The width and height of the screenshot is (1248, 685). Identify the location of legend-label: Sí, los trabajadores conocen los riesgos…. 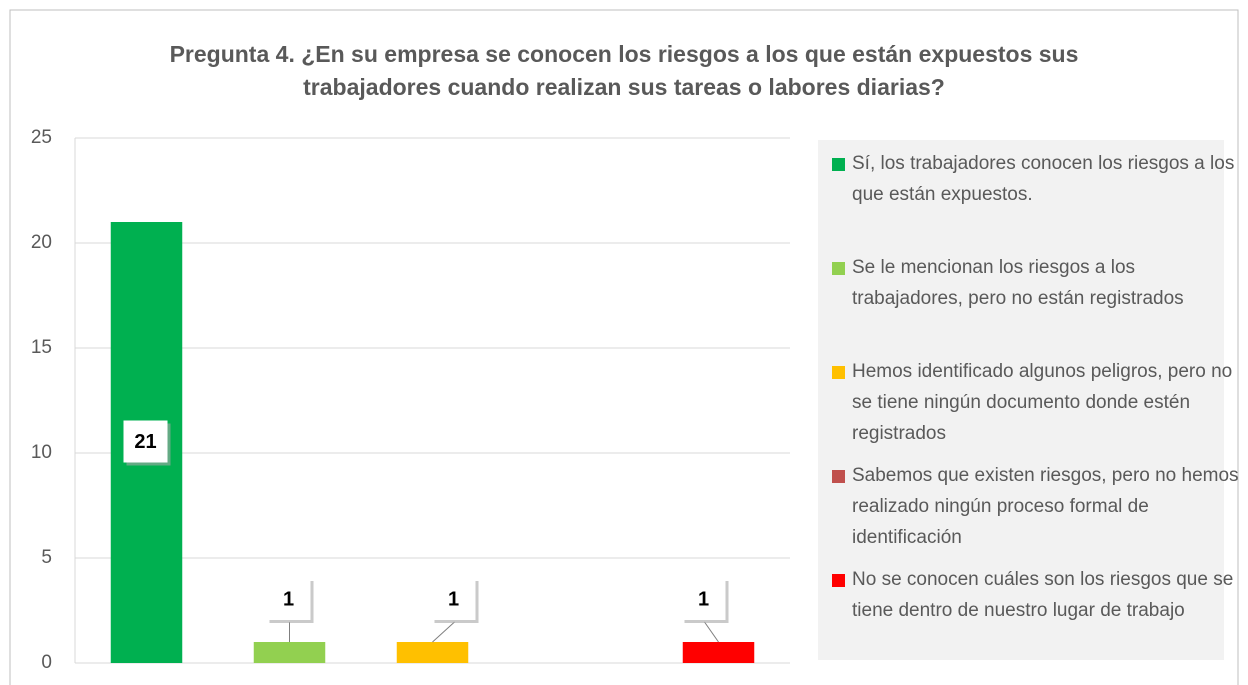
(1043, 179).